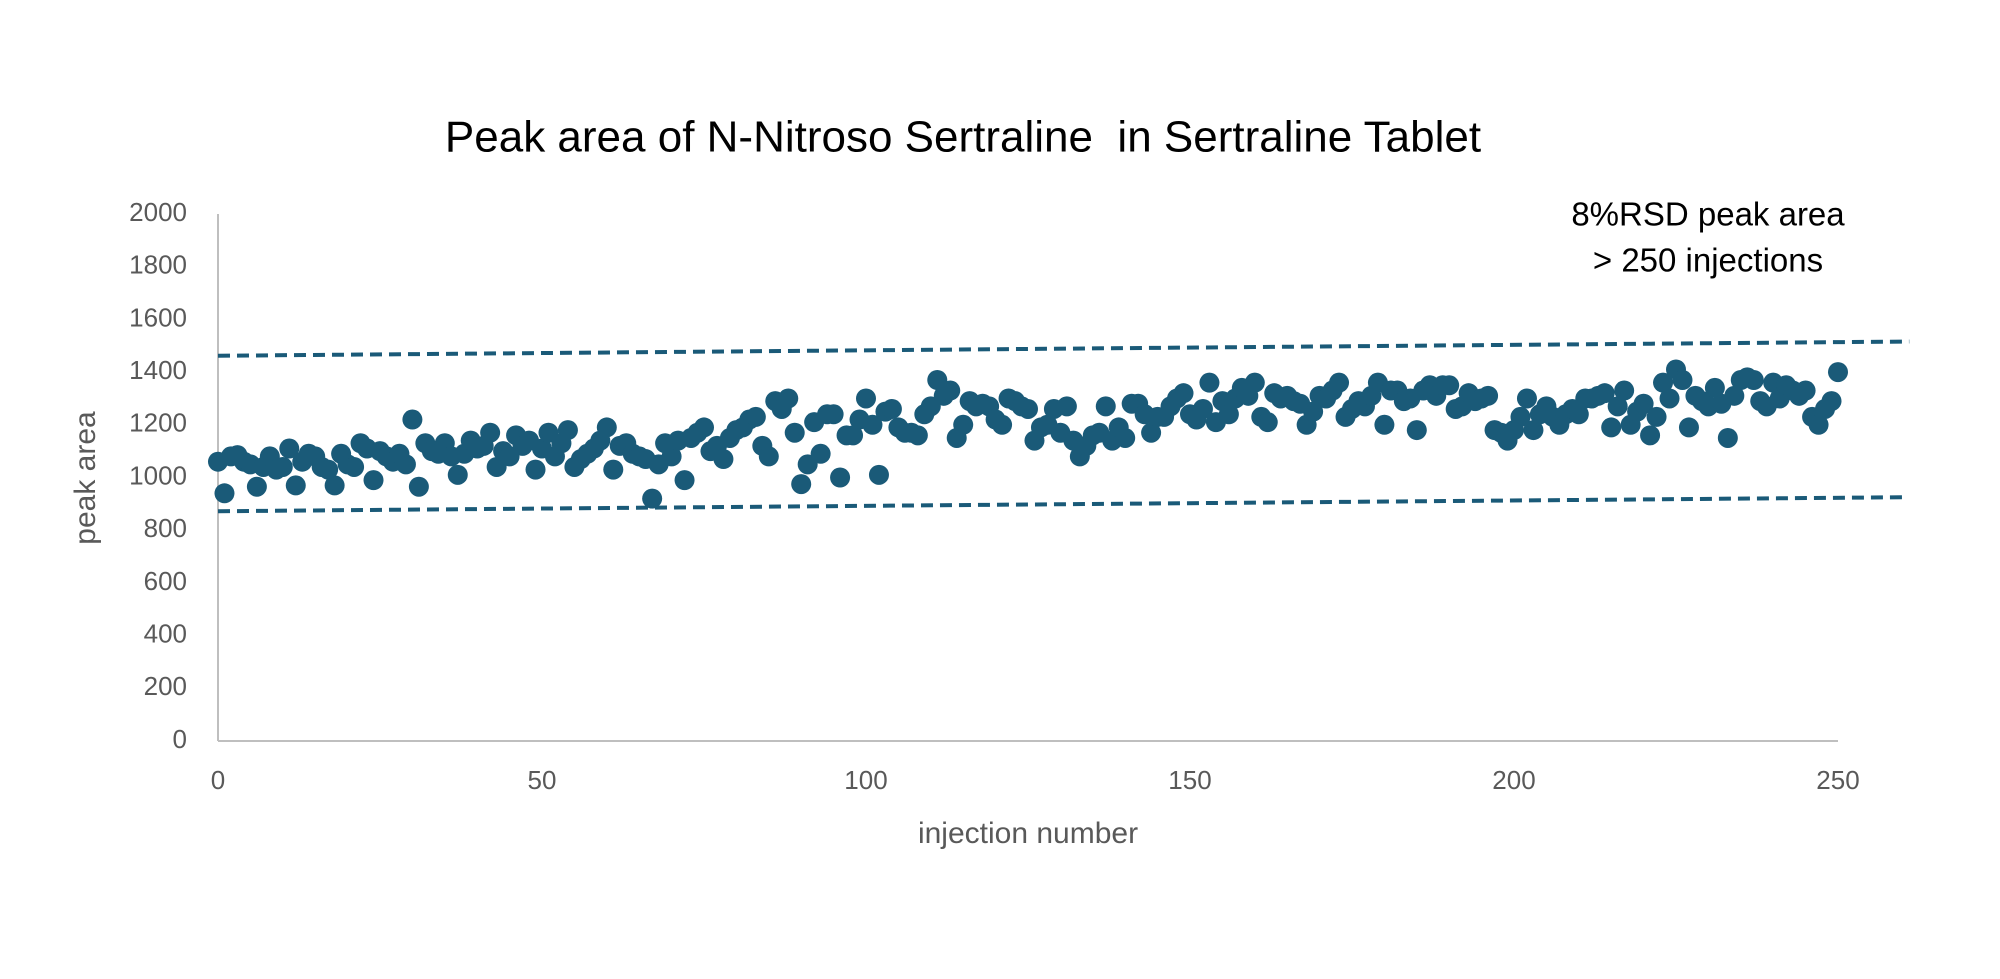 Image resolution: width=2000 pixels, height=979 pixels. Describe the element at coordinates (542, 780) in the screenshot. I see `x-tick-label: 50` at that location.